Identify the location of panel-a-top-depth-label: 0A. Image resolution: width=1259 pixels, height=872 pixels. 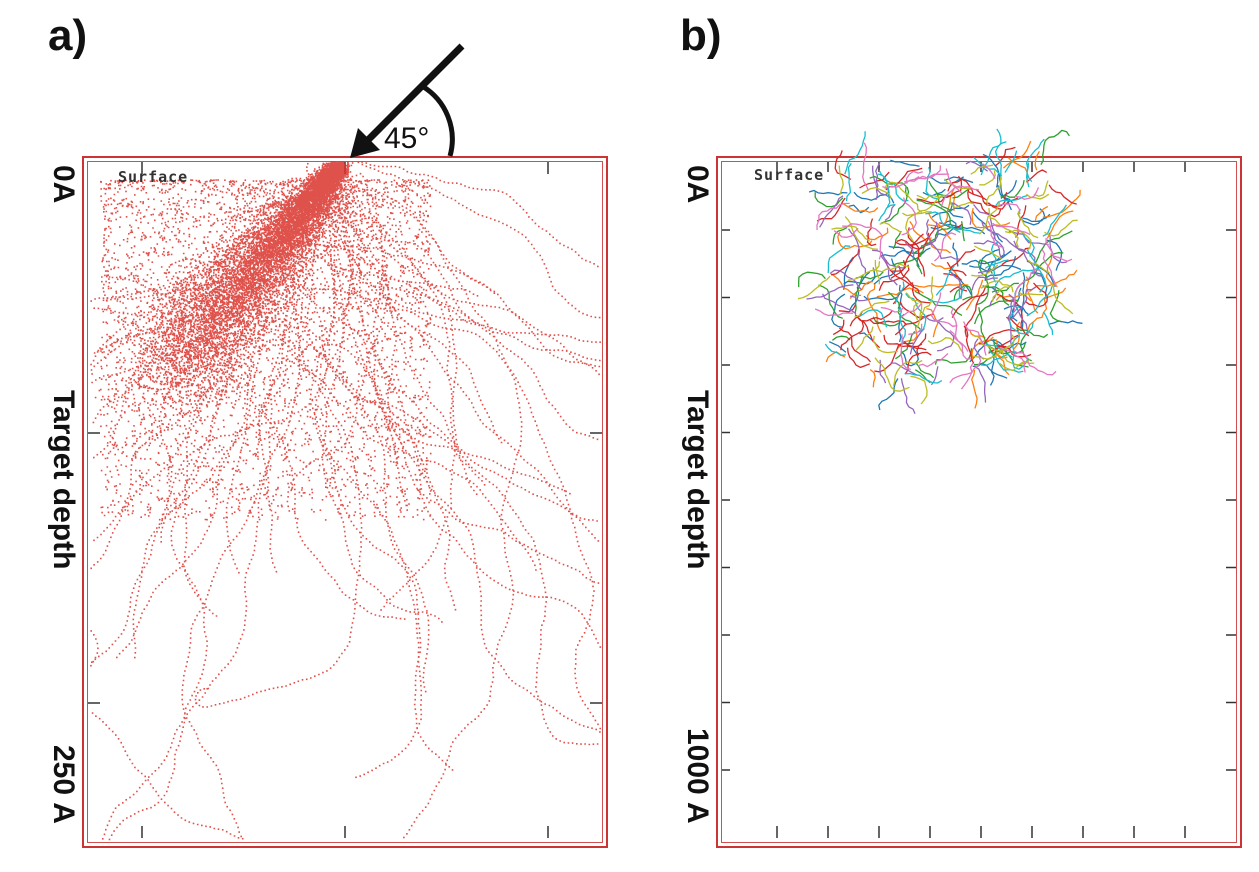
(63, 184).